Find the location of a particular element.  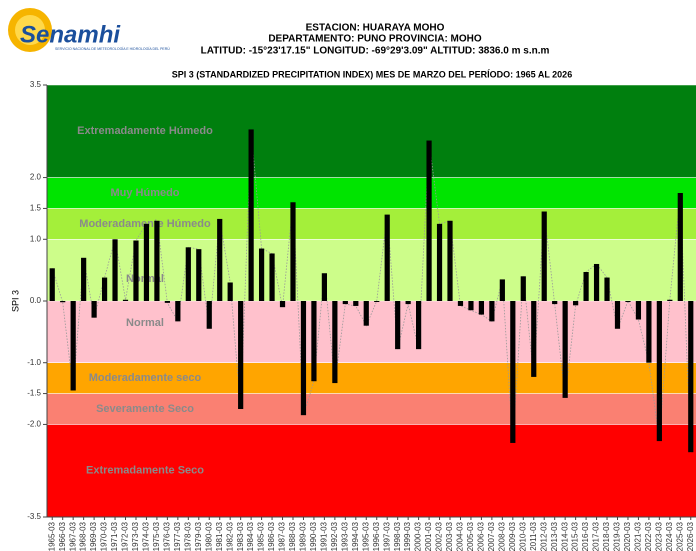

band-label: Moderadamente Húmedo is located at coordinates (145, 224).